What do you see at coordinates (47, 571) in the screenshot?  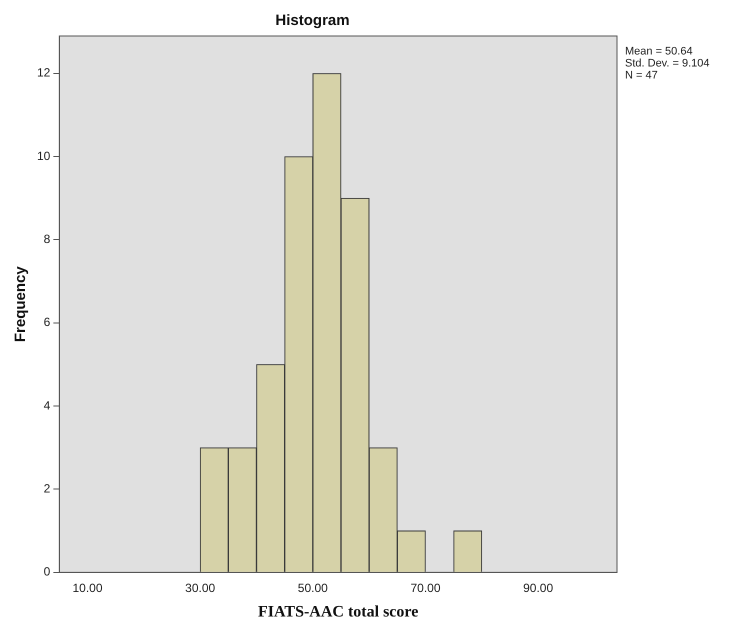 I see `y-tick-label: 0` at bounding box center [47, 571].